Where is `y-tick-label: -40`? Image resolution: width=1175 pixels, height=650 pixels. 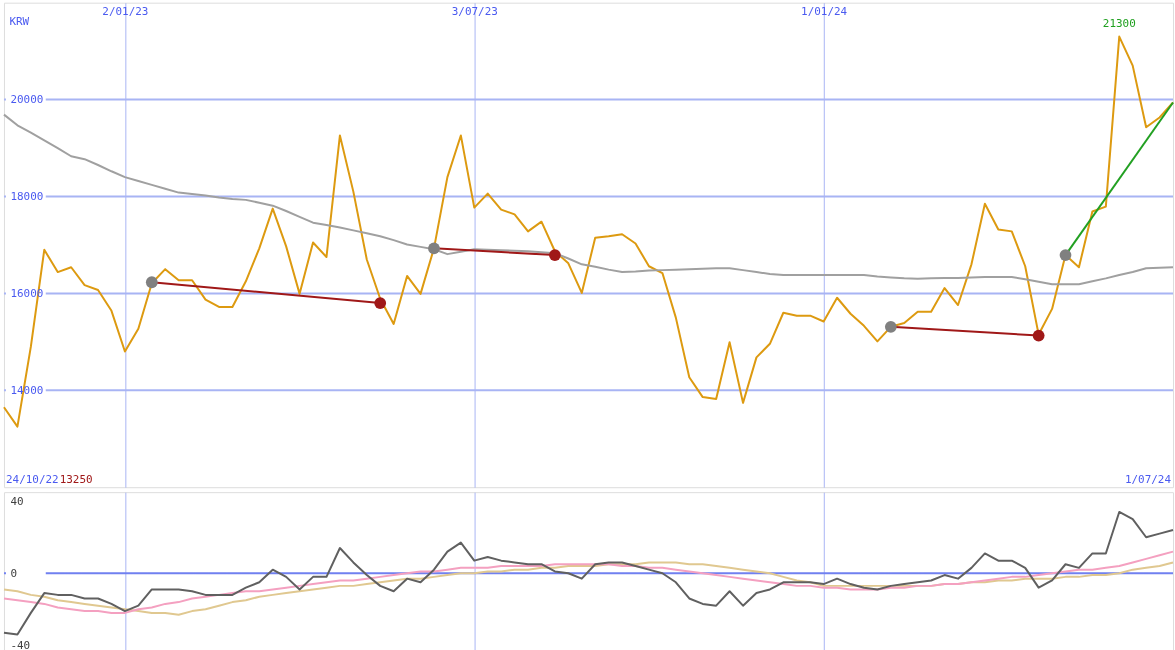 y-tick-label: -40 is located at coordinates (20, 644).